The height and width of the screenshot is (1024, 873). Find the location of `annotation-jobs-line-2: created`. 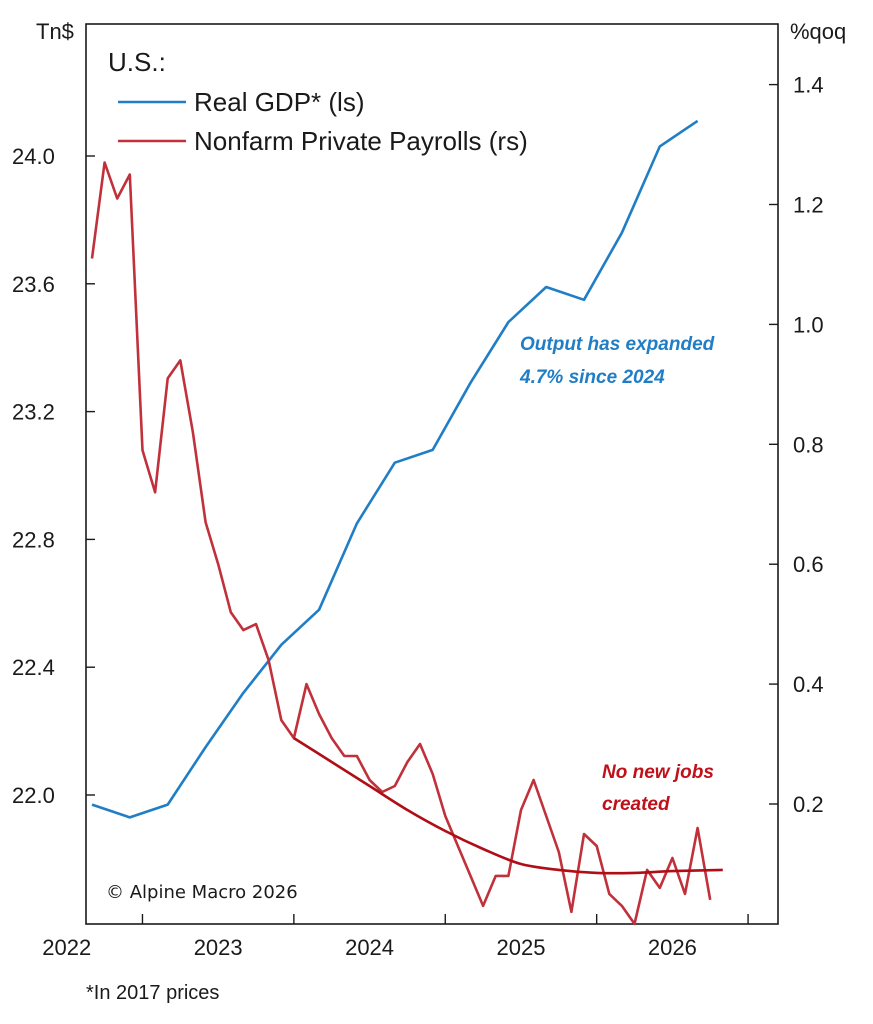

annotation-jobs-line-2: created is located at coordinates (636, 804).